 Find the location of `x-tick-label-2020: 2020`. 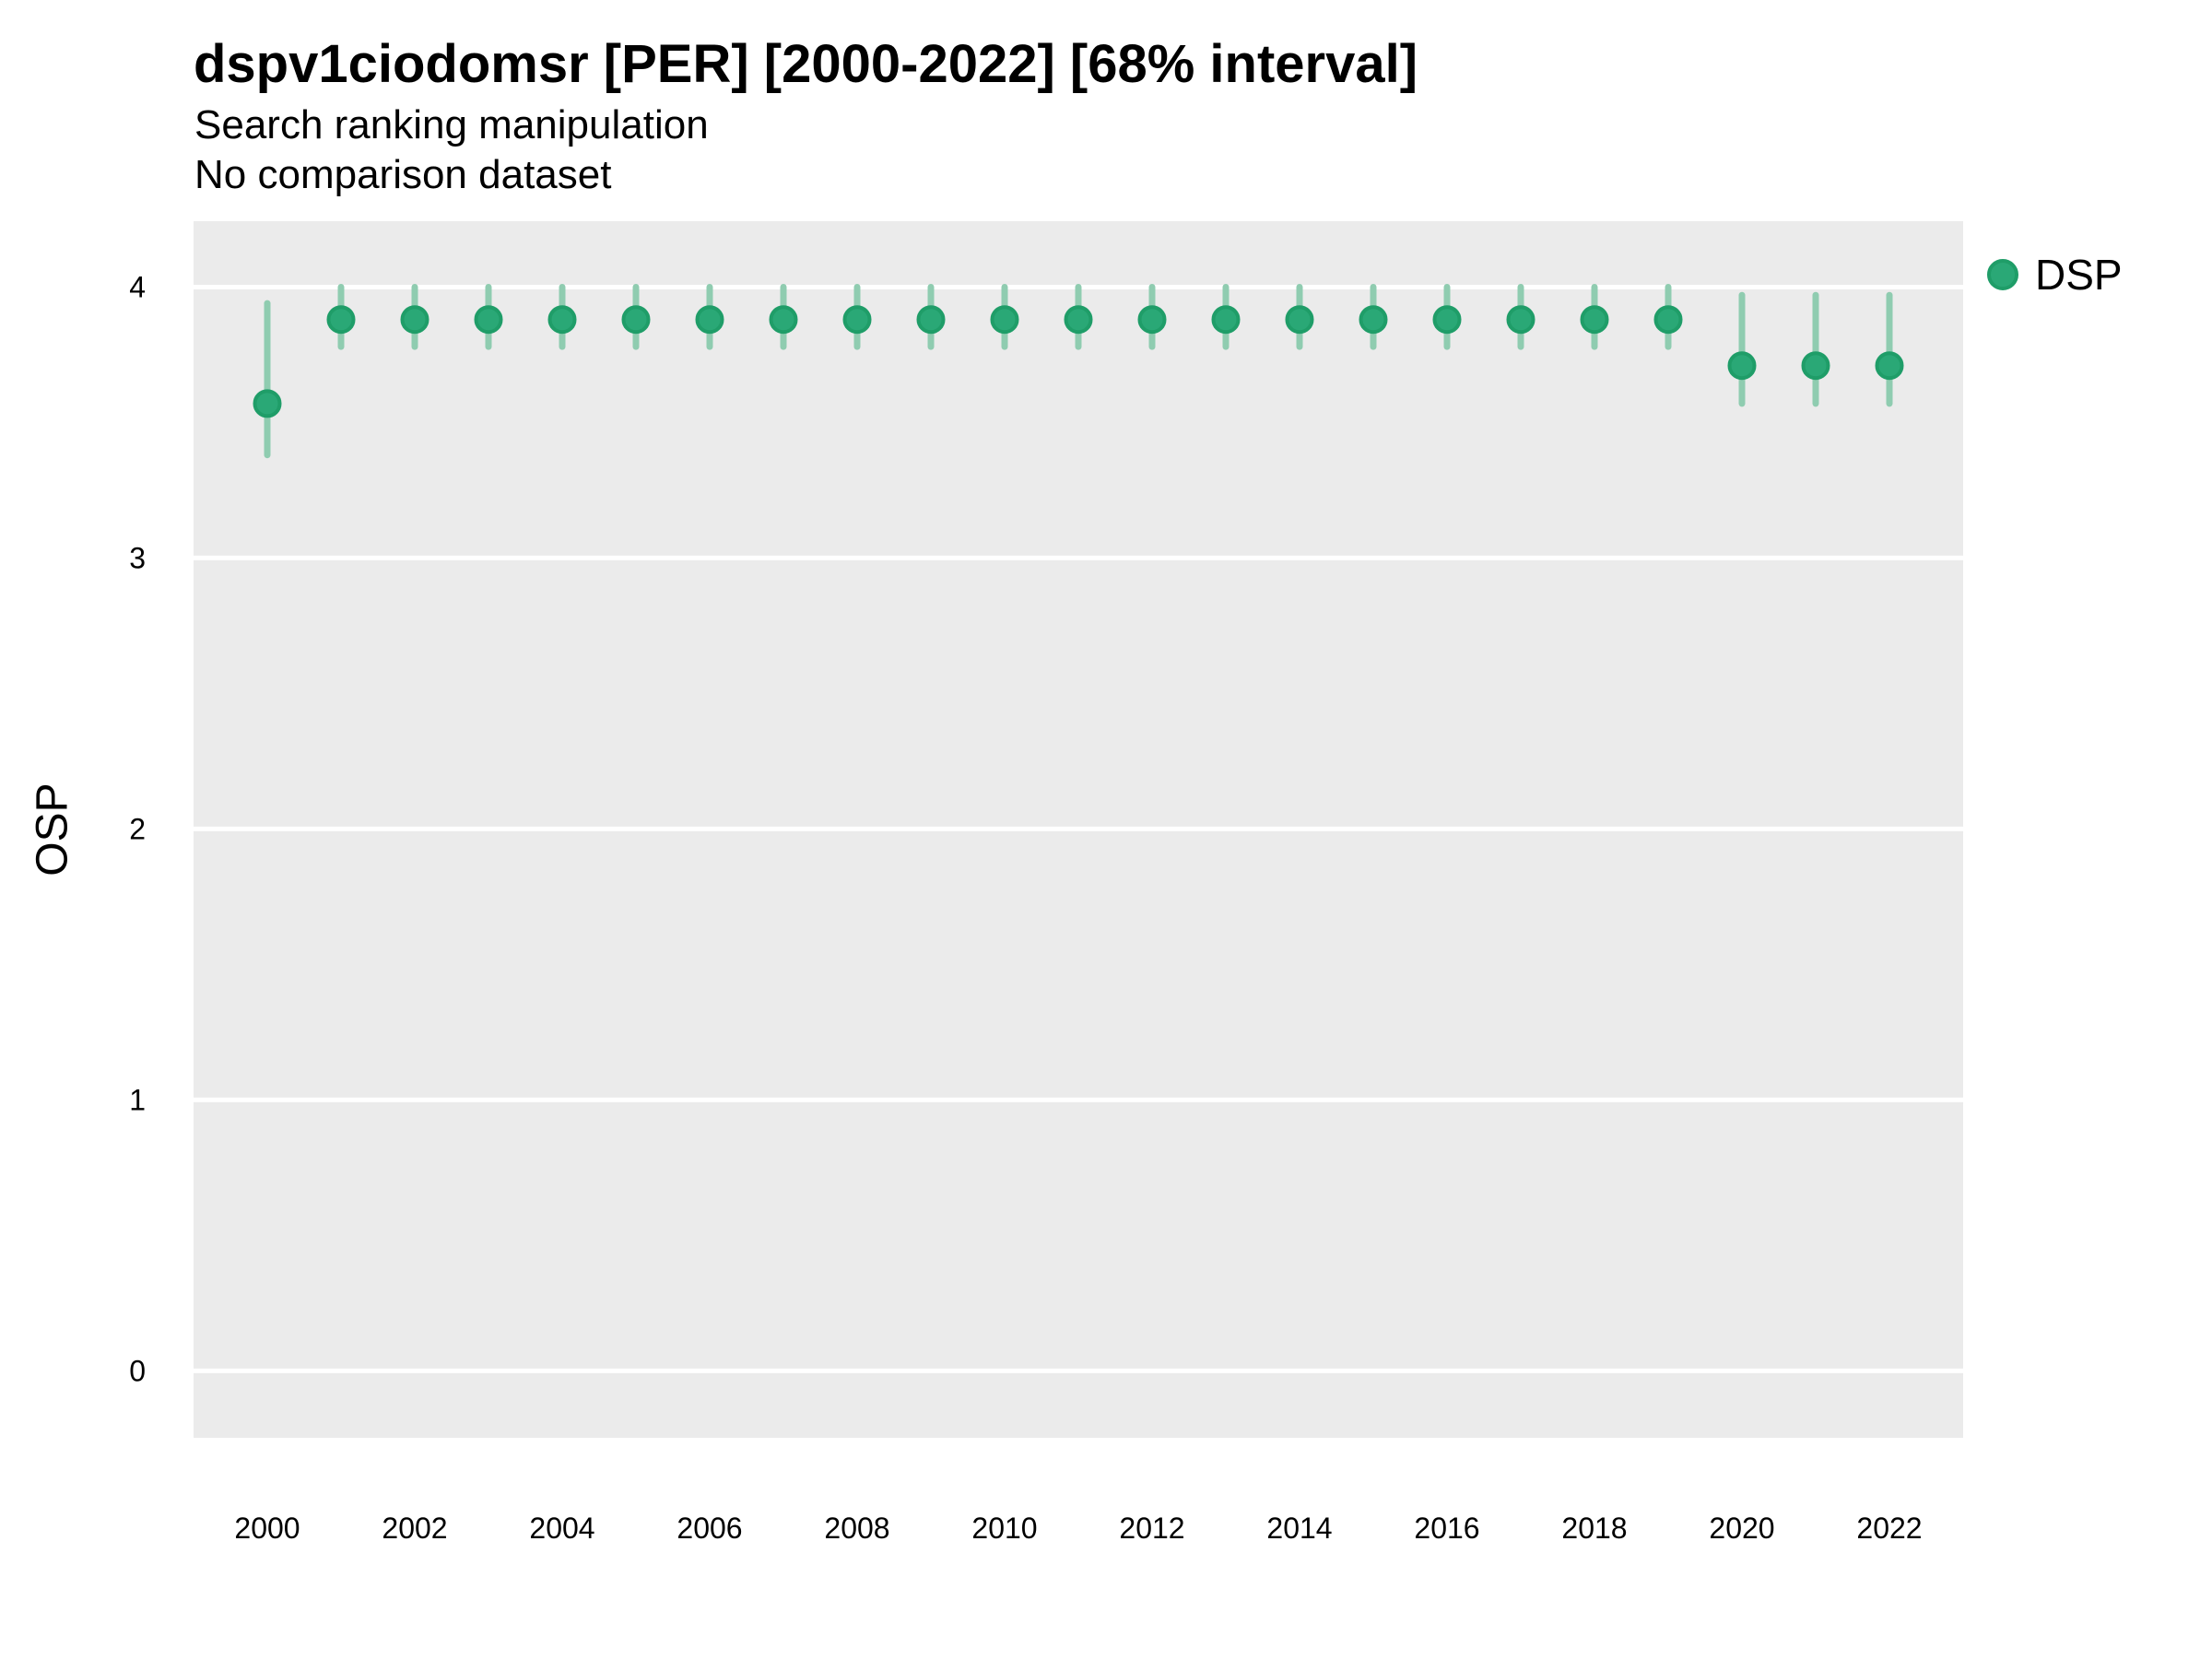

x-tick-label-2020: 2020 is located at coordinates (1741, 1528).